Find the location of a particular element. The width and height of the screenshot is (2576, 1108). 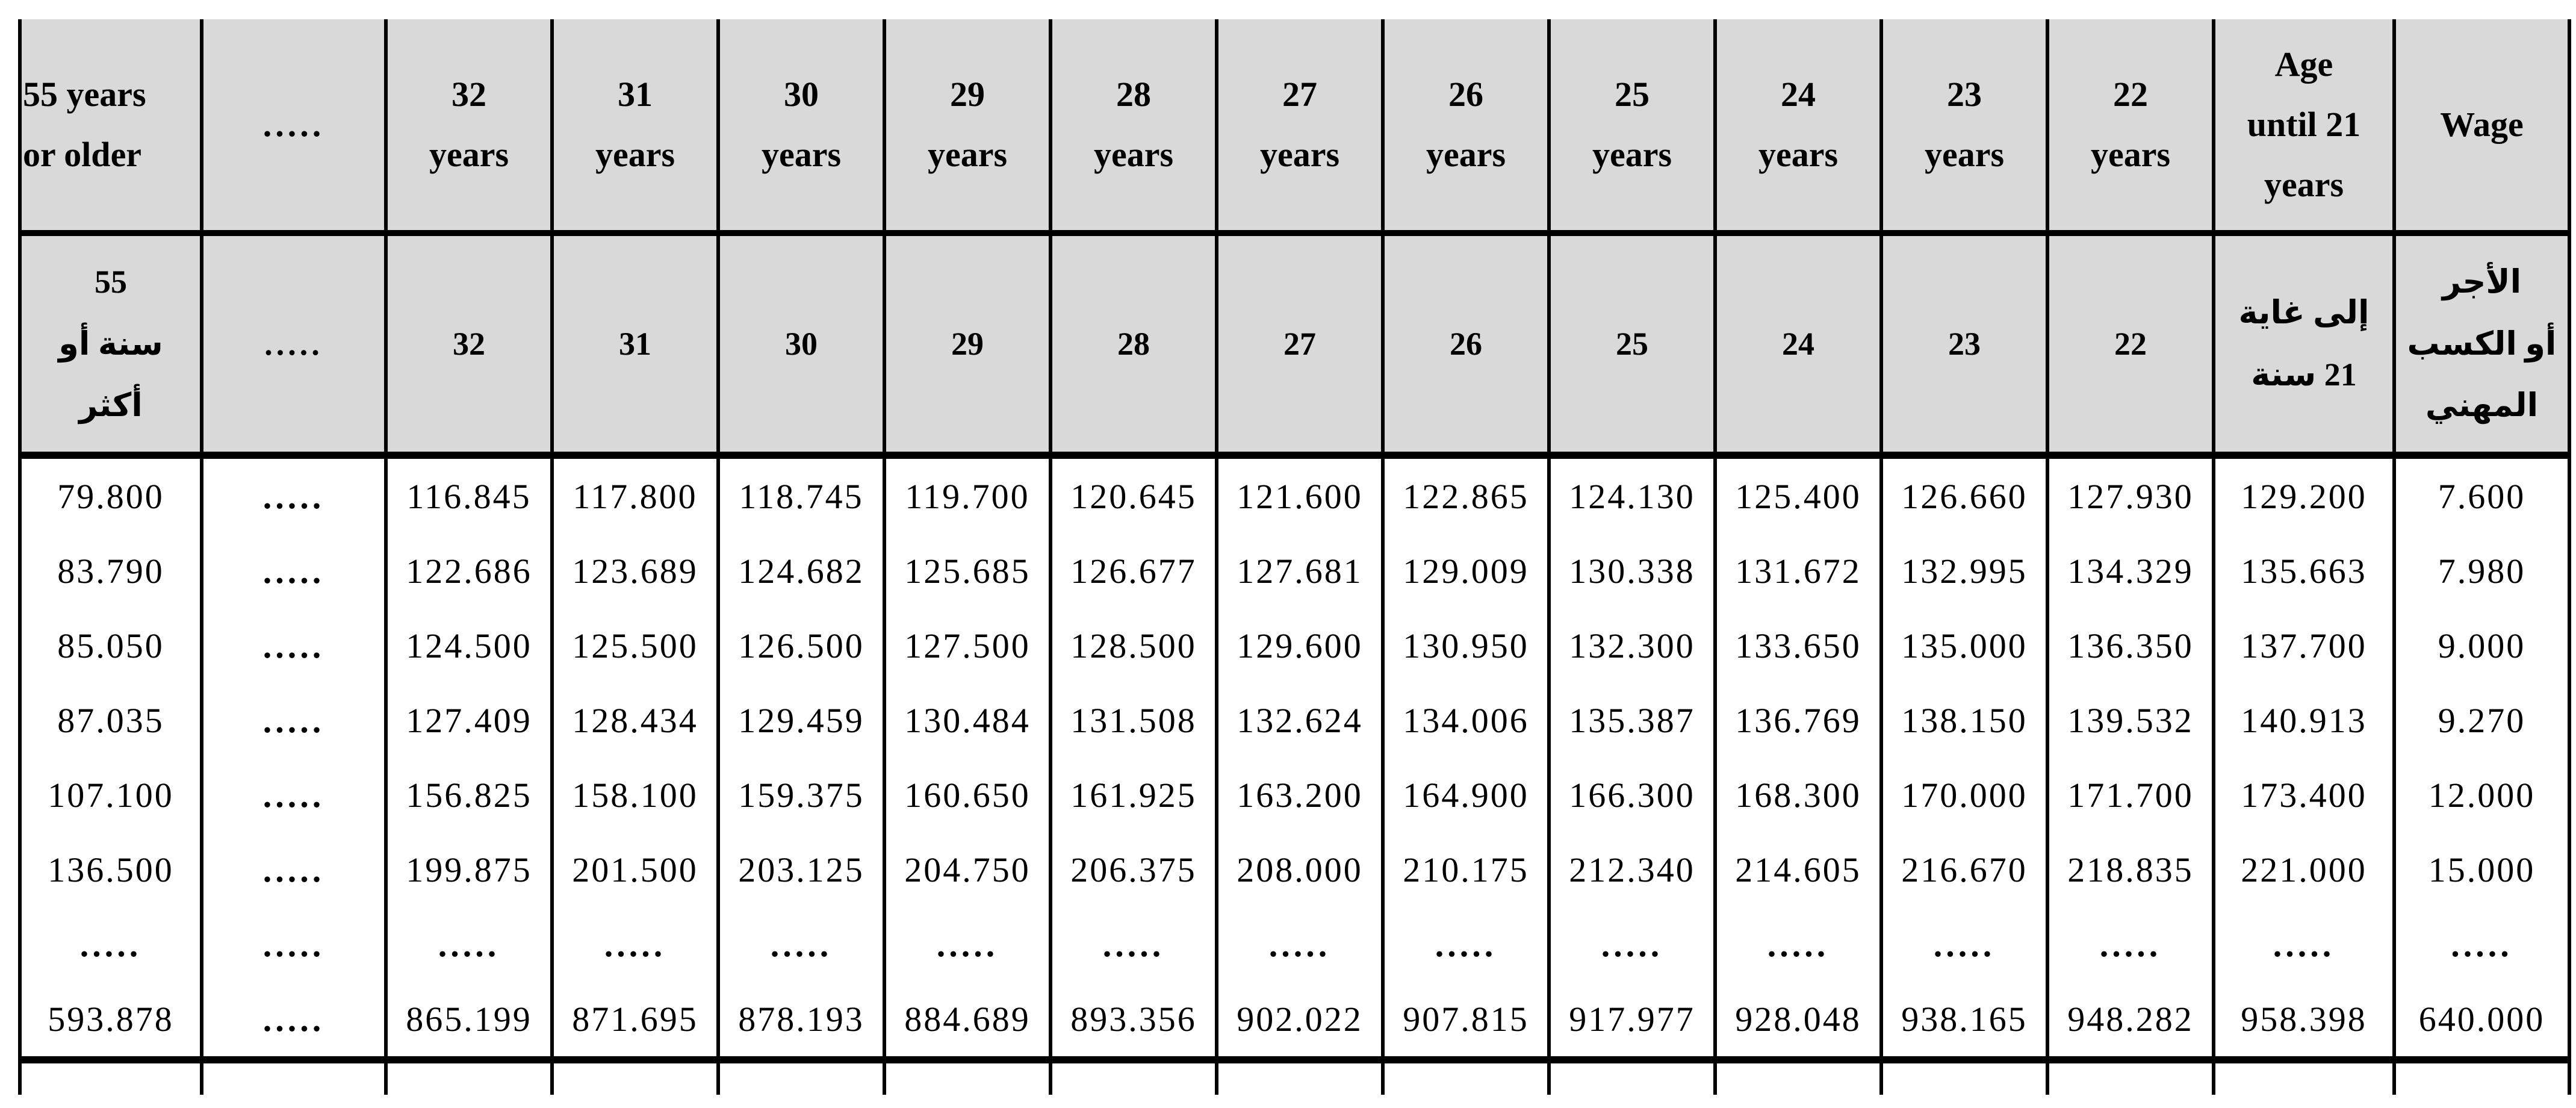

cell-r6-age-29: 204.750 is located at coordinates (967, 869).